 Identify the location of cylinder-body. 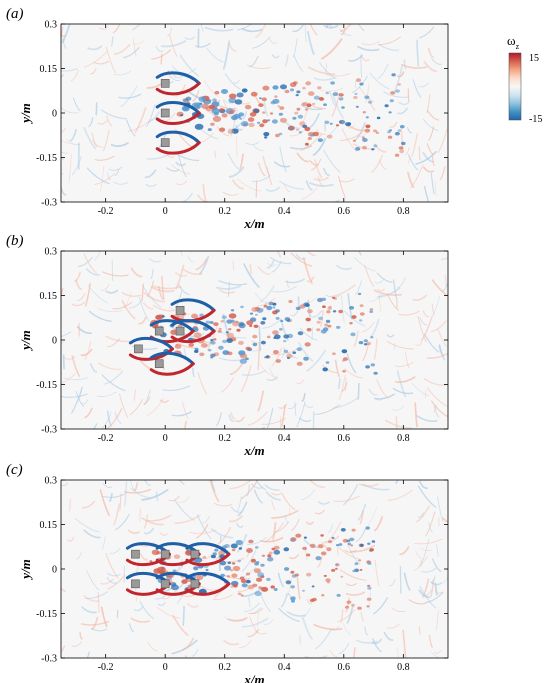
(193, 331).